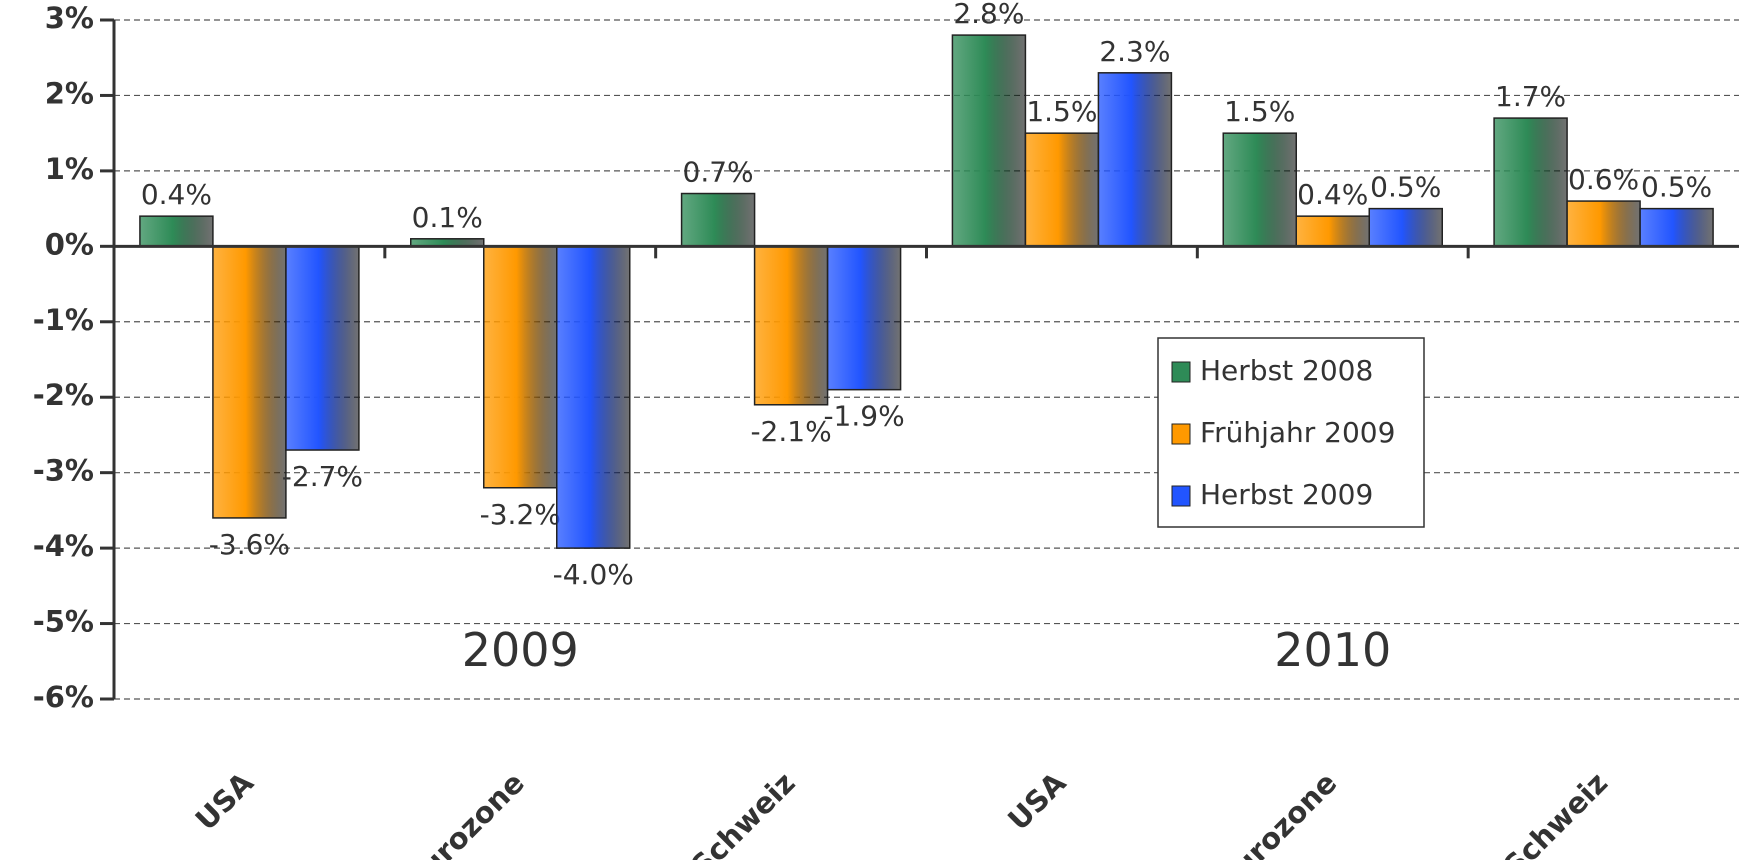  I want to click on data-label: 1.7%, so click(1530, 96).